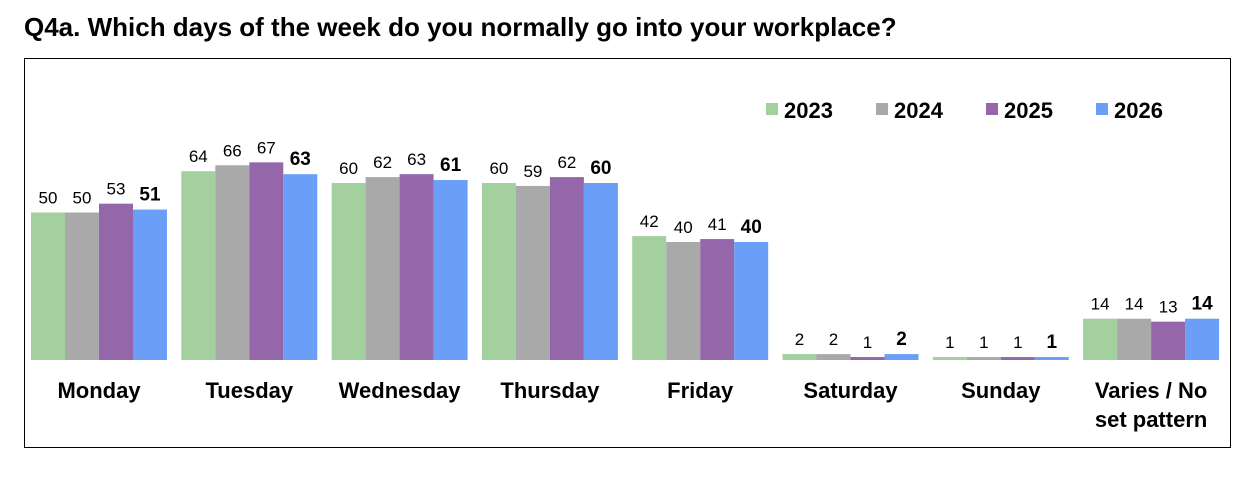 Image resolution: width=1257 pixels, height=486 pixels. What do you see at coordinates (1100, 304) in the screenshot?
I see `data-label-2023-7: 14` at bounding box center [1100, 304].